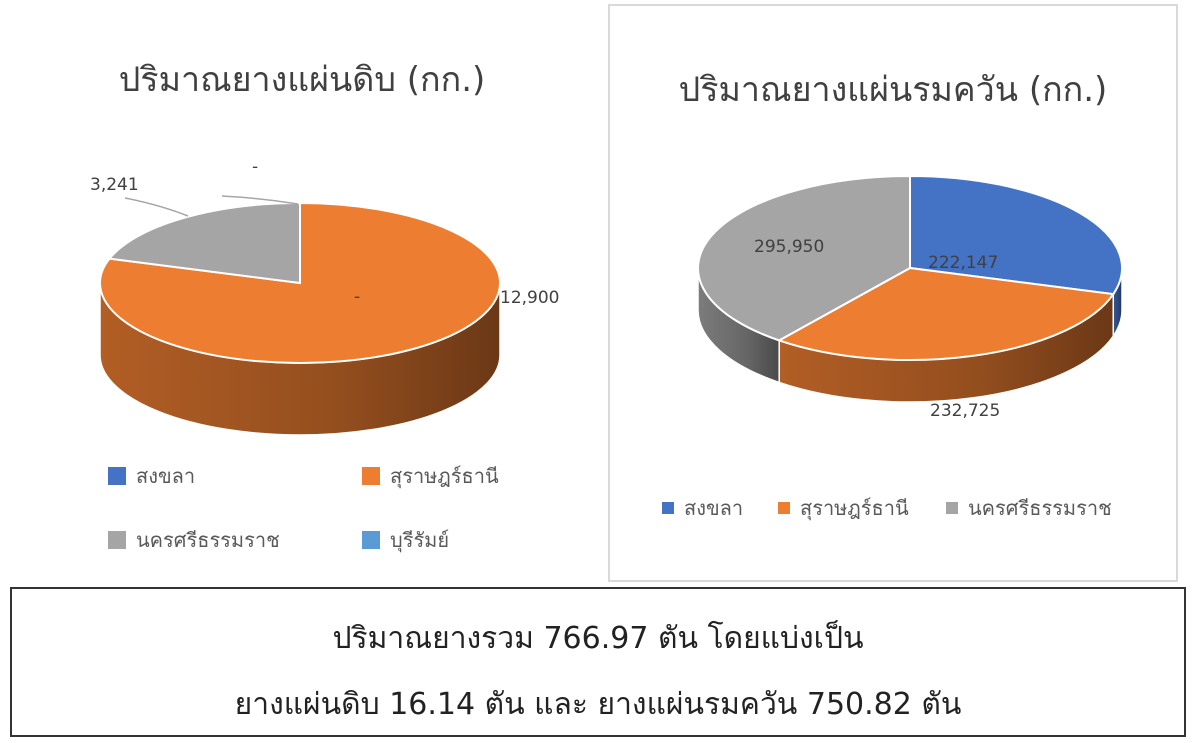  Describe the element at coordinates (114, 185) in the screenshot. I see `data-label: 3,241` at that location.